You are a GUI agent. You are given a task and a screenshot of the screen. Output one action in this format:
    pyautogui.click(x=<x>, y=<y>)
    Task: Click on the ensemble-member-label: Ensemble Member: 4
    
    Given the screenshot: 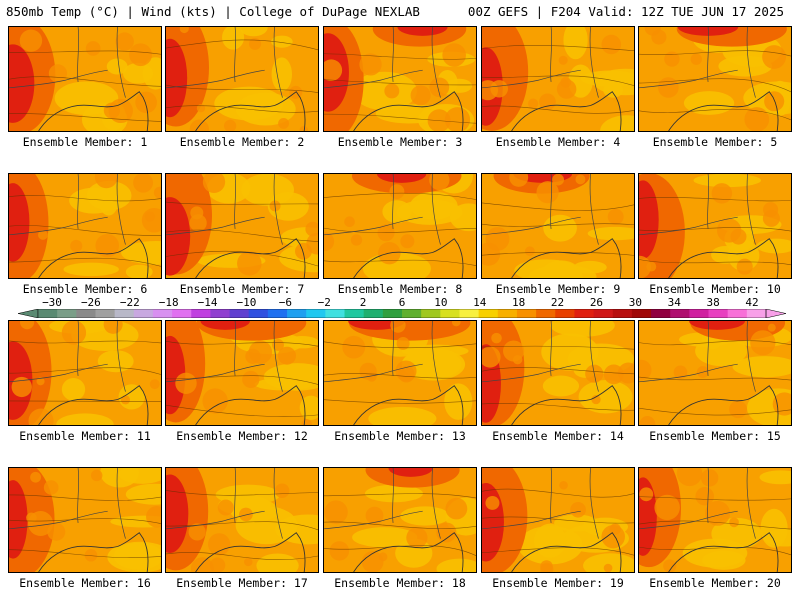 What is the action you would take?
    pyautogui.click(x=558, y=142)
    